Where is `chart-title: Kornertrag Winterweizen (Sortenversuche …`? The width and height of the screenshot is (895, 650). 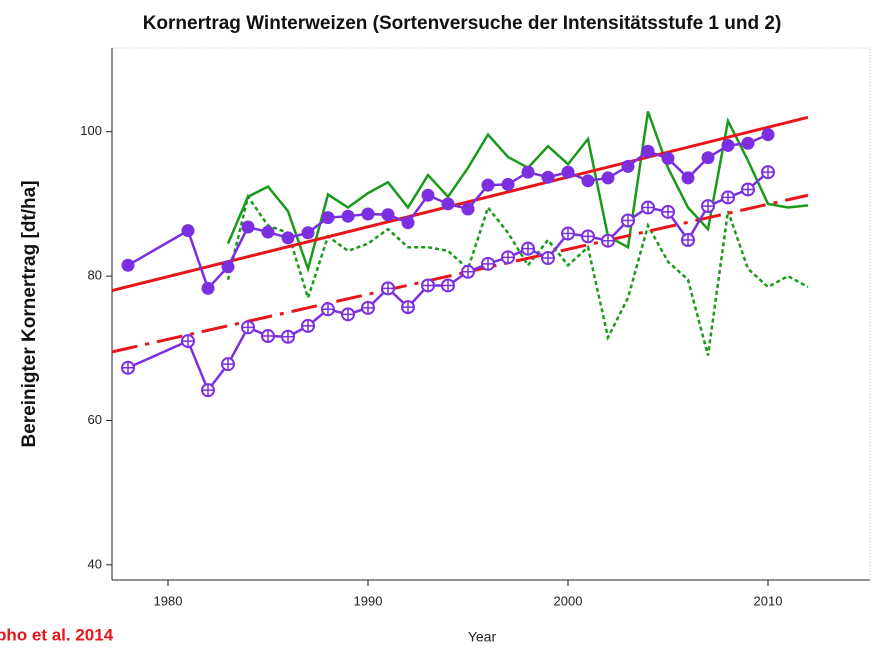
chart-title: Kornertrag Winterweizen (Sortenversuche … is located at coordinates (462, 23).